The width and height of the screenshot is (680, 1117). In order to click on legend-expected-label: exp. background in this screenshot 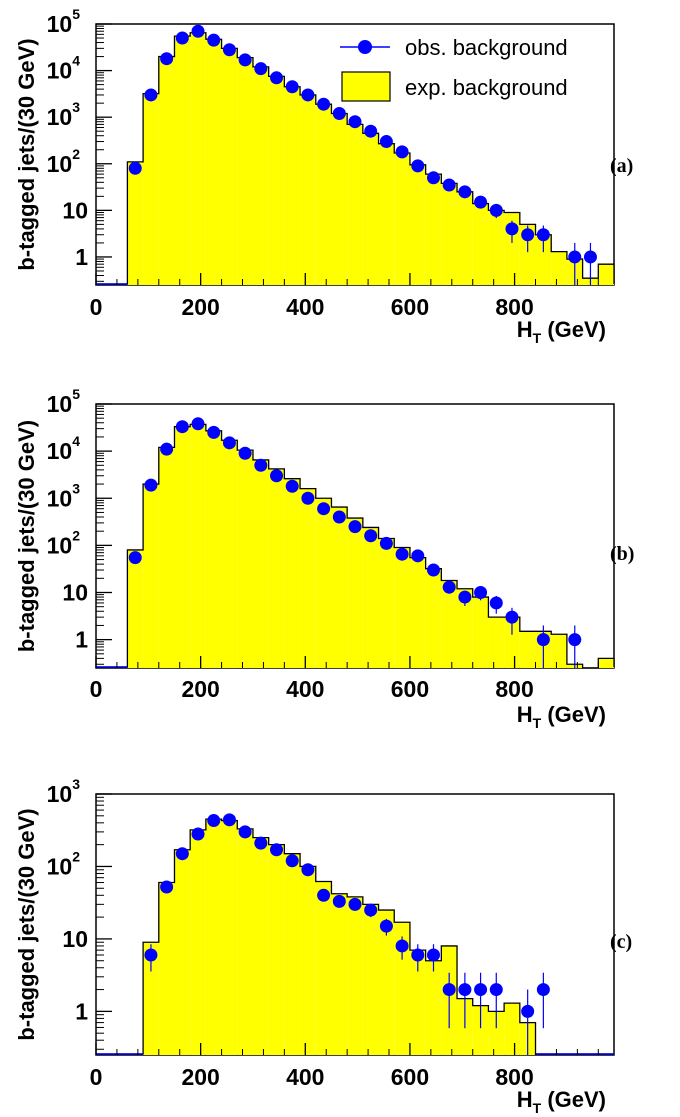, I will do `click(486, 87)`.